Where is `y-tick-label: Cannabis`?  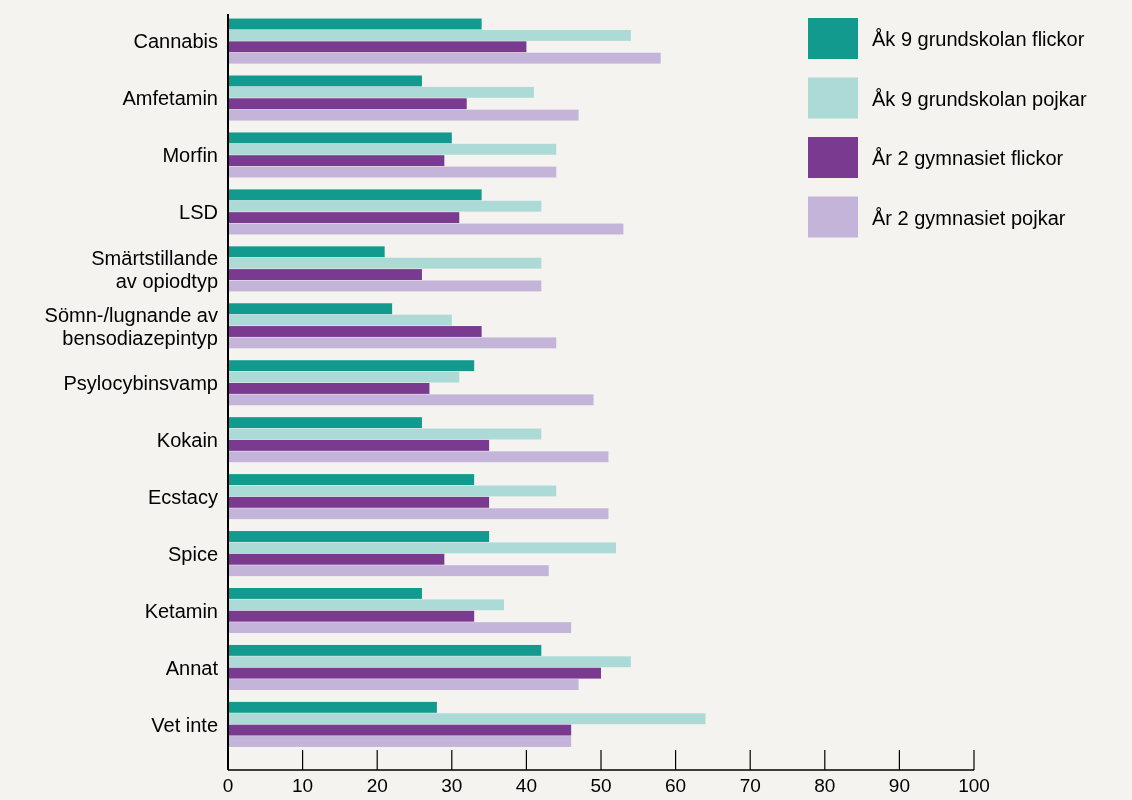
y-tick-label: Cannabis is located at coordinates (175, 41).